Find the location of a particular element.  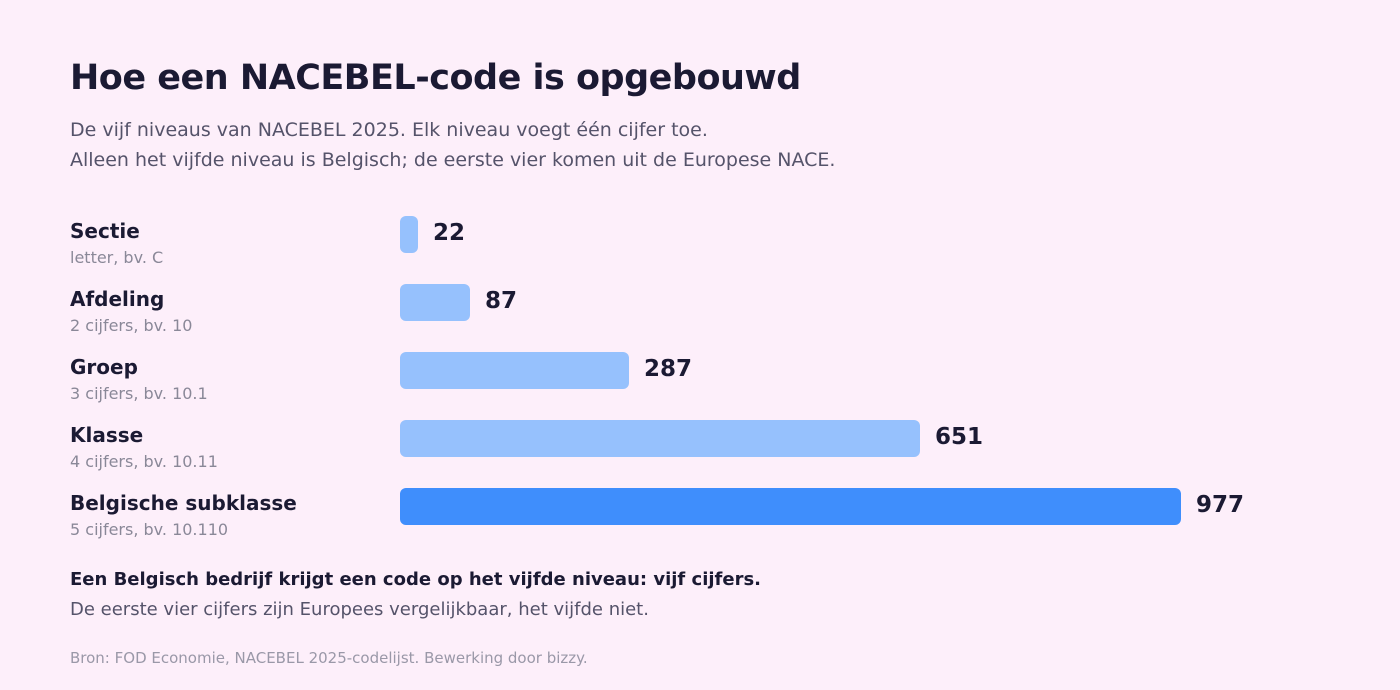

bar-value-label: 87 is located at coordinates (501, 301).